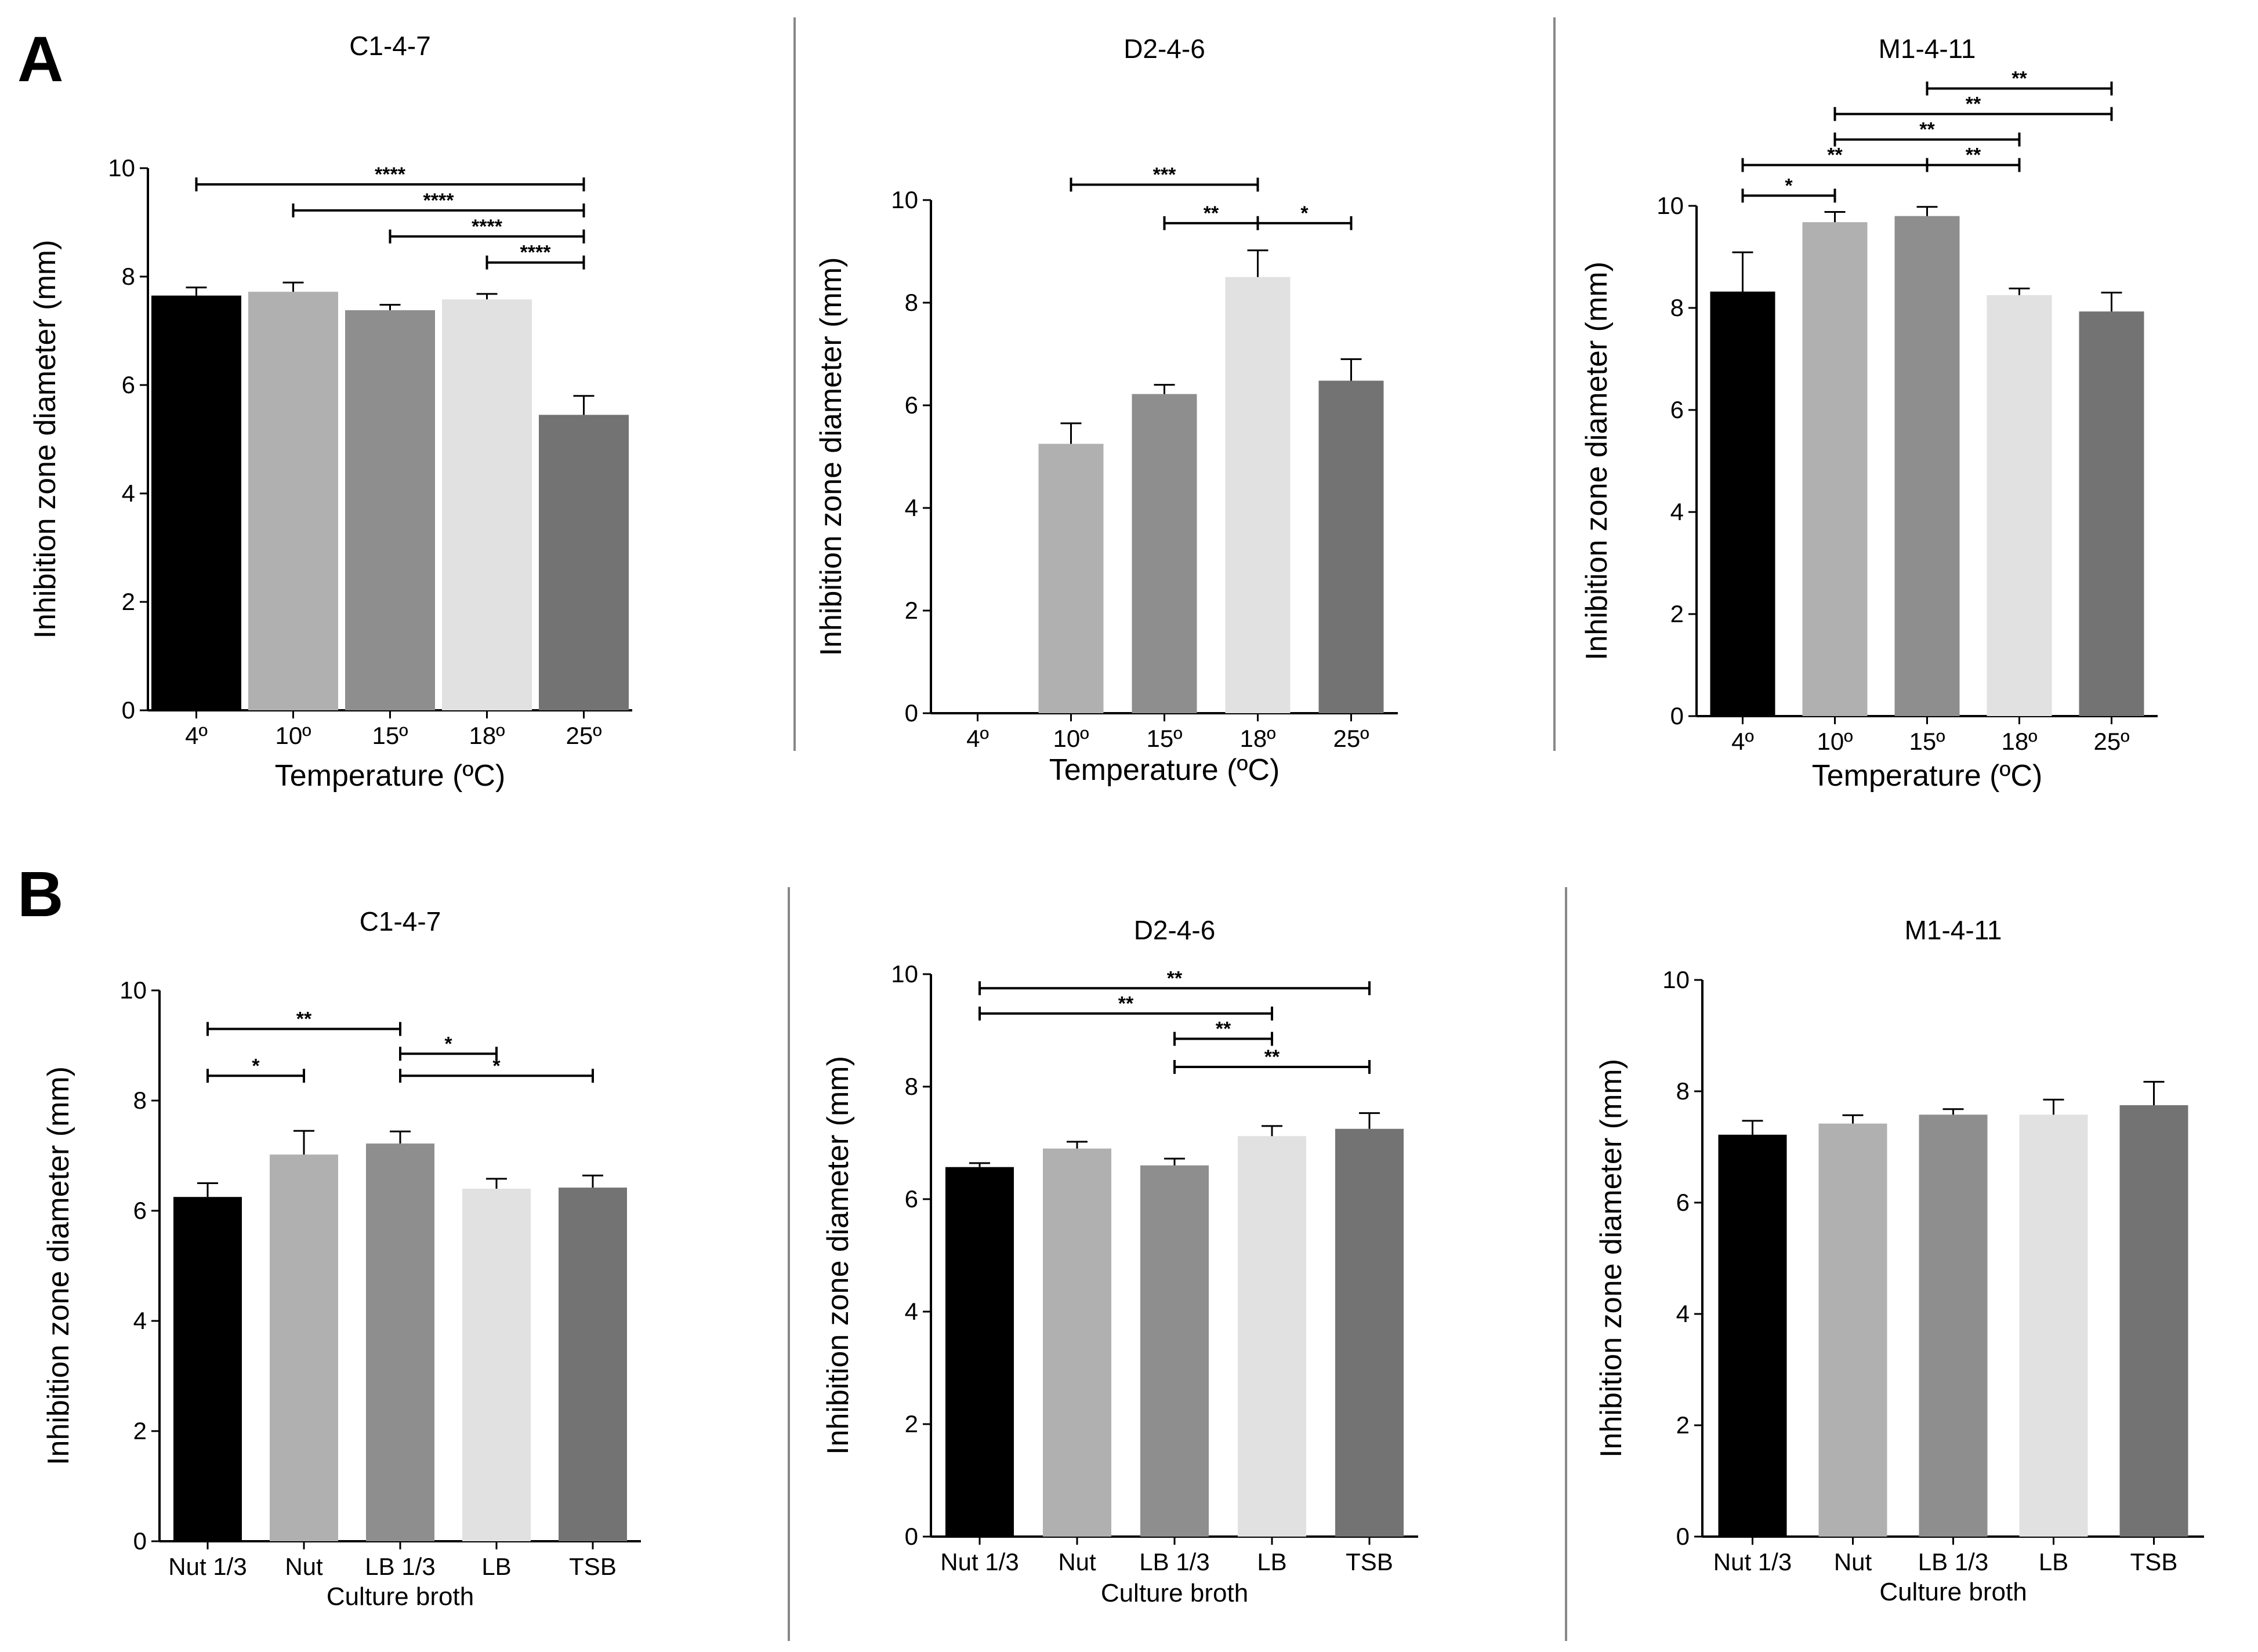  Describe the element at coordinates (40, 59) in the screenshot. I see `panel-letter-a: A` at that location.